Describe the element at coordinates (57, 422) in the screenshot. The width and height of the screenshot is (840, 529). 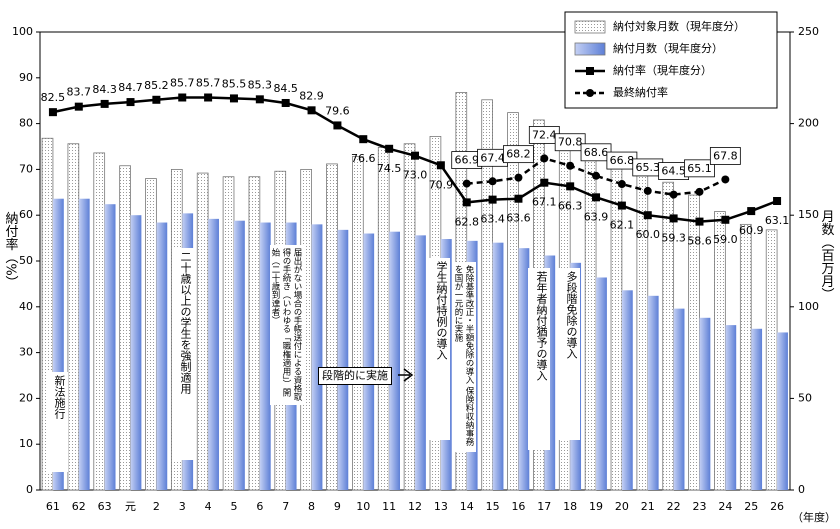
I see `annotation: 新法施行` at that location.